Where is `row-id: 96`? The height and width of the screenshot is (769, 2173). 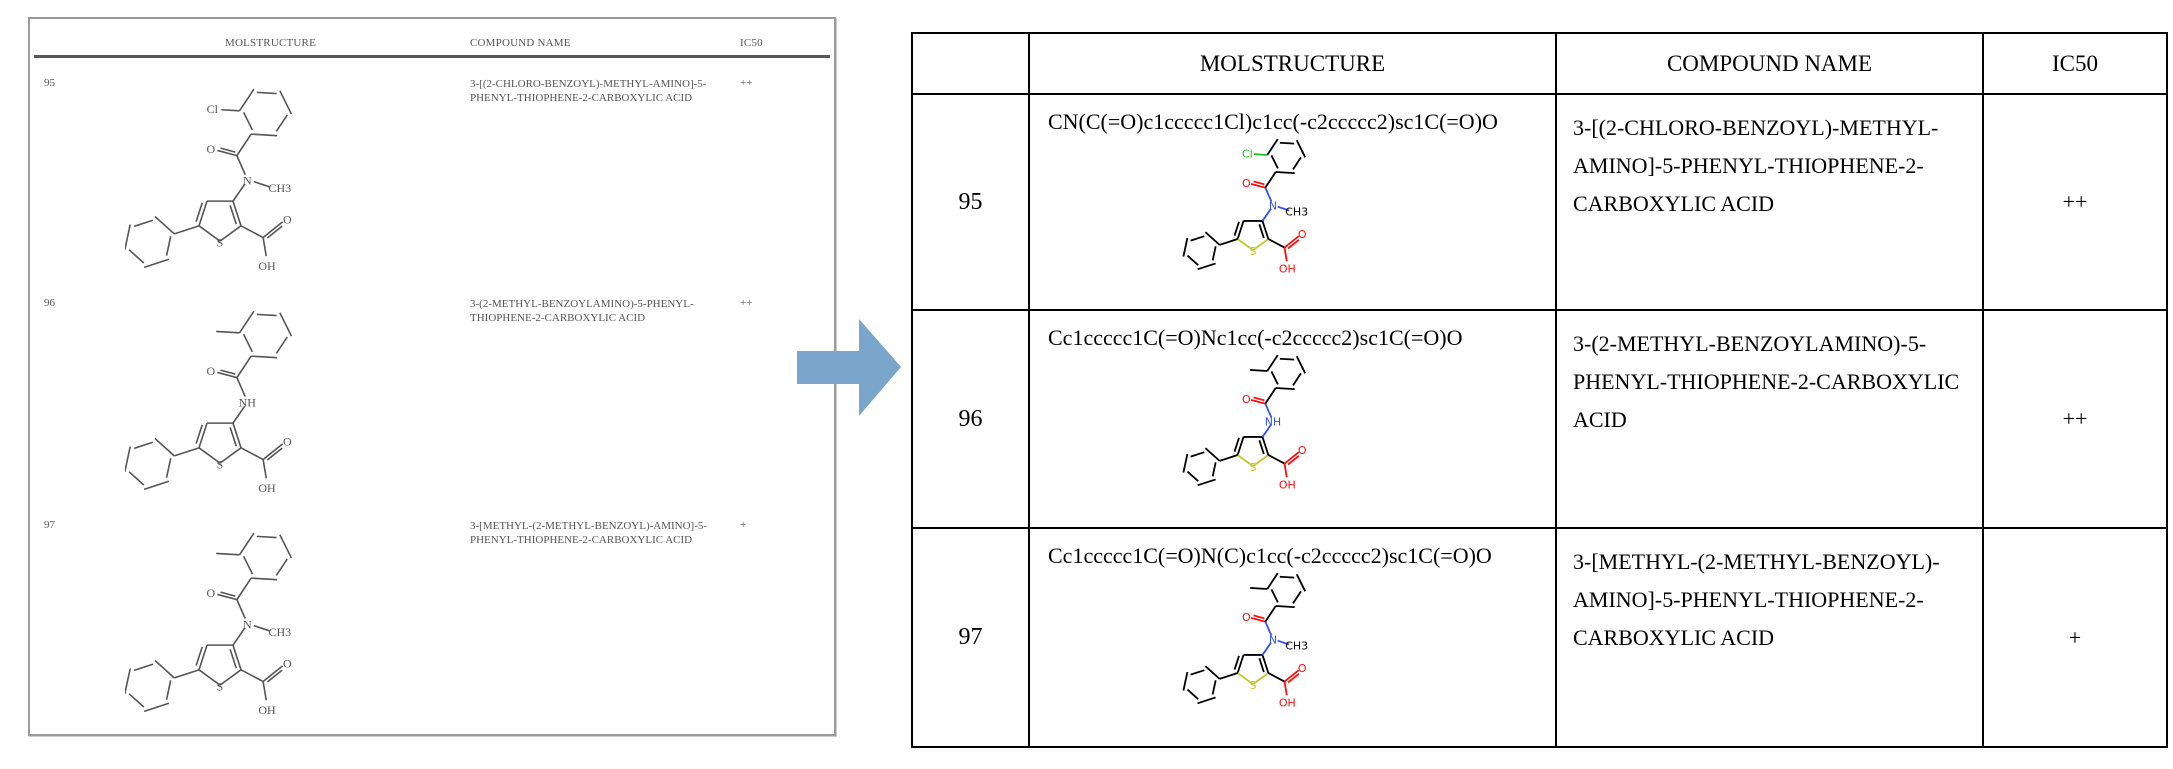
row-id: 96 is located at coordinates (970, 419).